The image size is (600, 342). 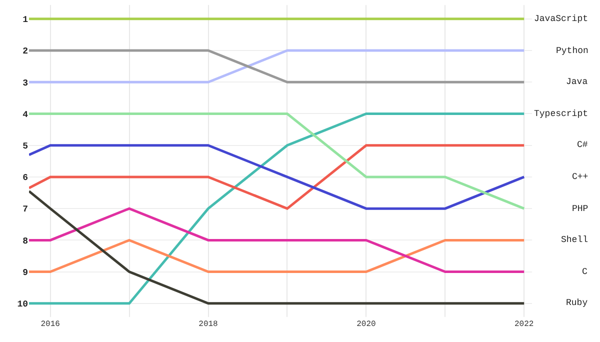 What do you see at coordinates (25, 178) in the screenshot?
I see `y-tick-label: 6` at bounding box center [25, 178].